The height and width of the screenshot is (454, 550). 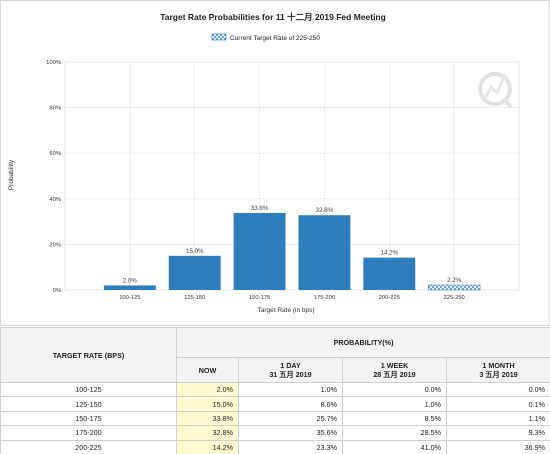 I want to click on one-month-cell: 0.1%, so click(x=497, y=404).